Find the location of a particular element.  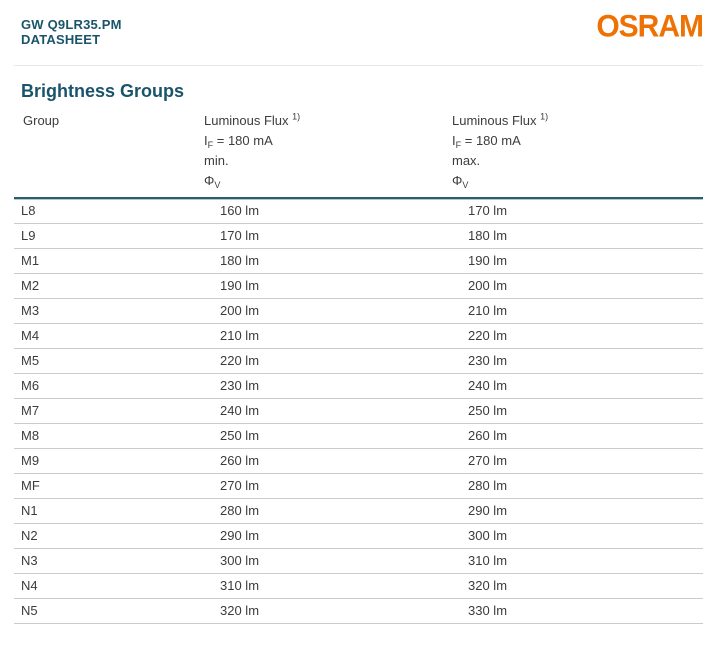

table-row: M7 240 lm 250 lm is located at coordinates (358, 411).